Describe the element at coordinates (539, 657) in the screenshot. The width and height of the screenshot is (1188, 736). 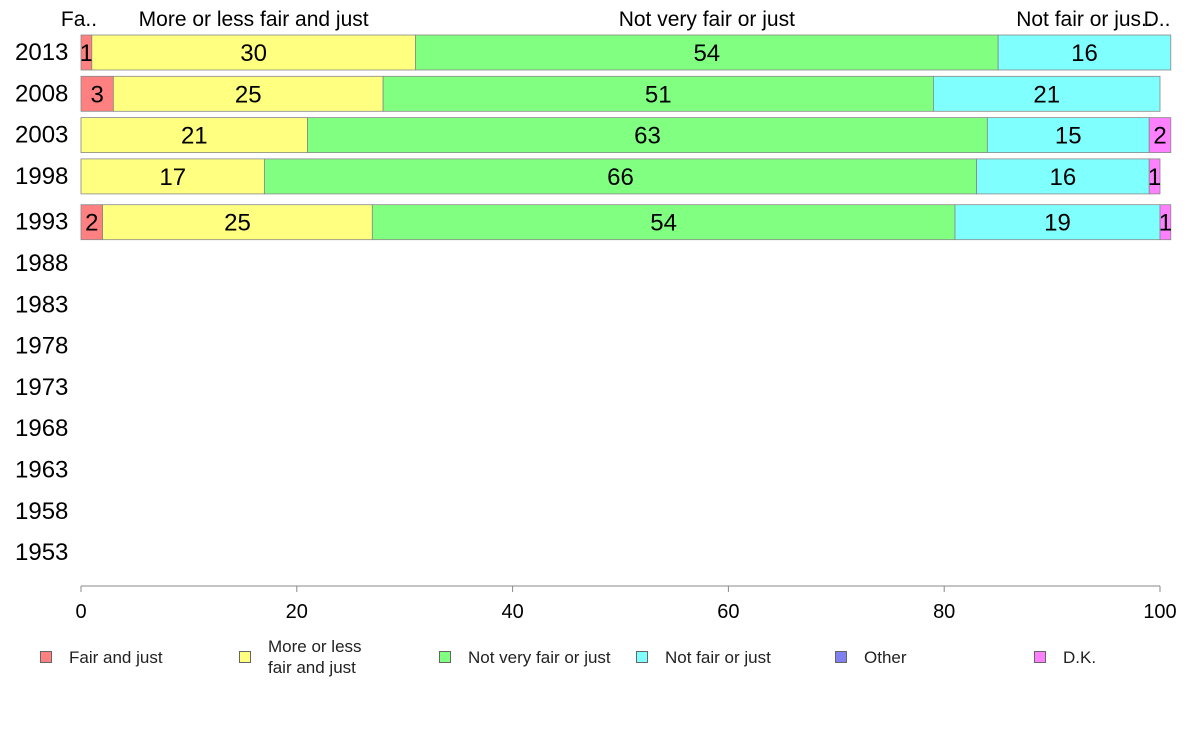
I see `legend-label: Not very fair or just` at that location.